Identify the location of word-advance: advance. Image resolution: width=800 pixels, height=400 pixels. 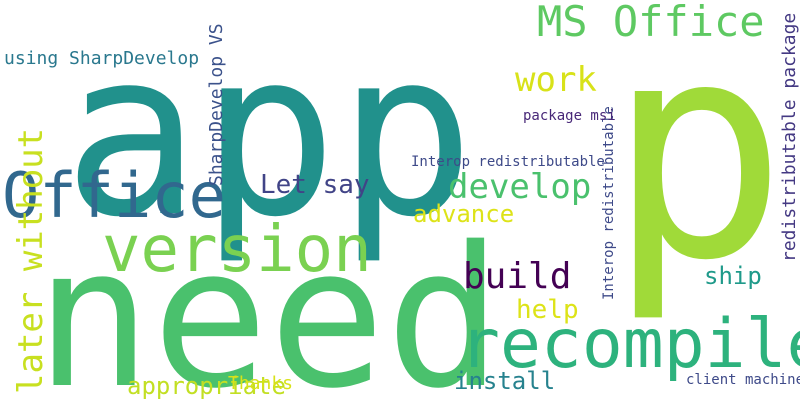
(463, 214).